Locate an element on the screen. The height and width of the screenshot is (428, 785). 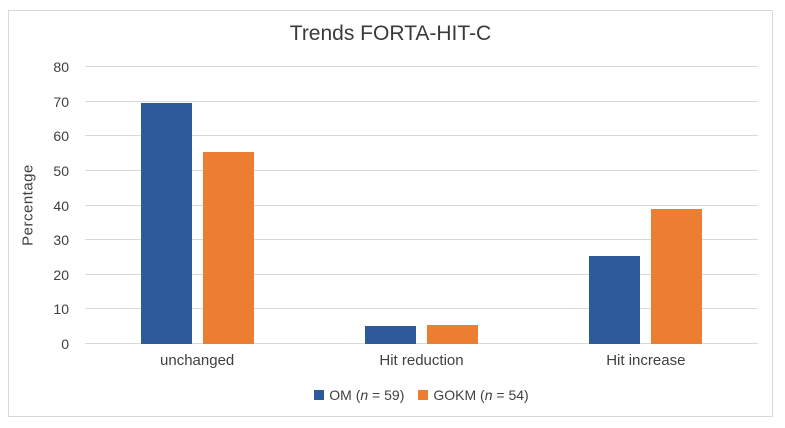
y-tick-label-60: 60 is located at coordinates (61, 136).